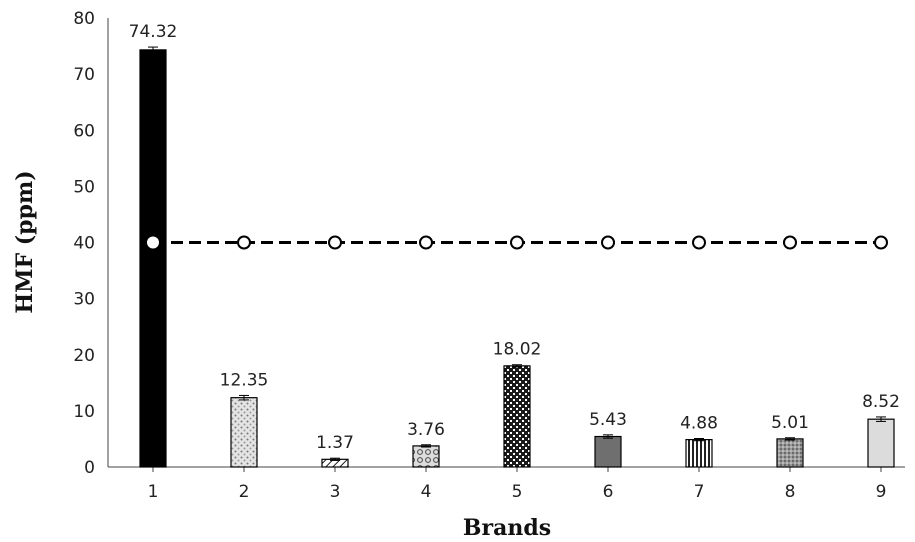 The height and width of the screenshot is (542, 915). I want to click on x-tick-label: 6, so click(608, 492).